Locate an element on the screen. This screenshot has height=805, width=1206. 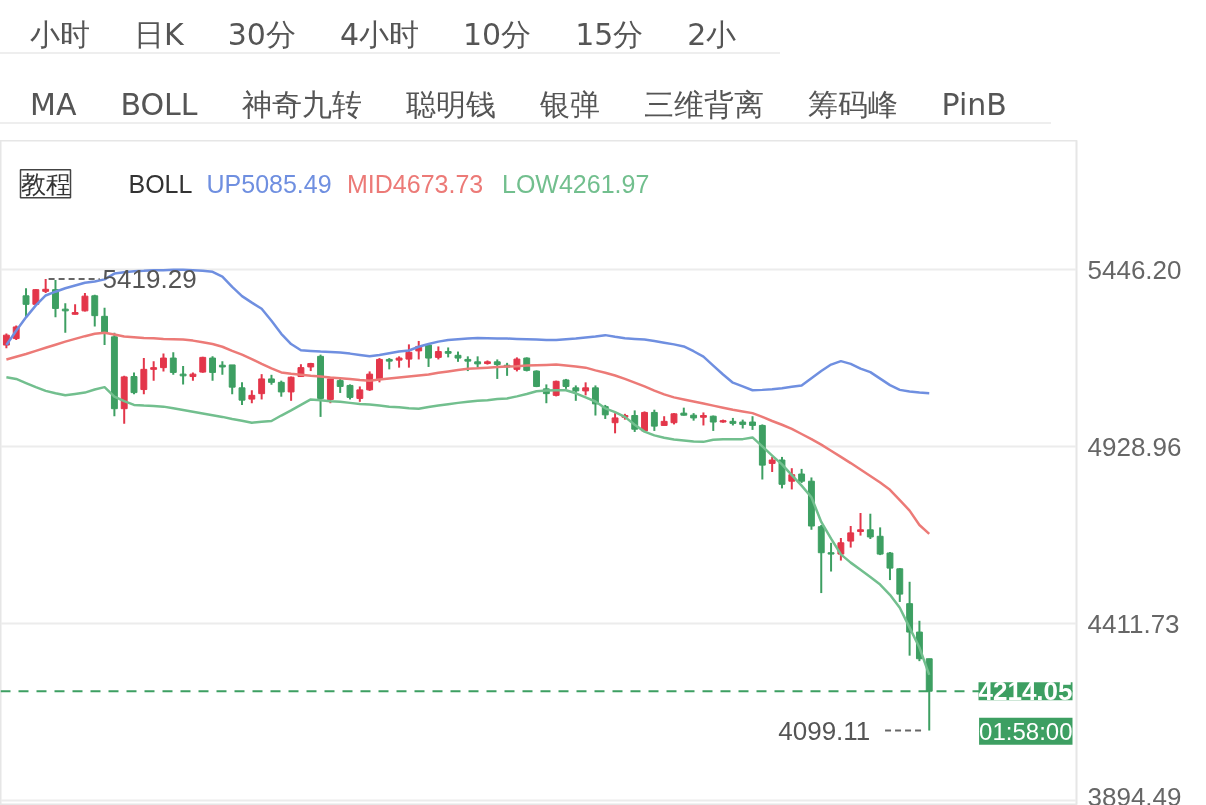
text: 4小时 is located at coordinates (379, 34).